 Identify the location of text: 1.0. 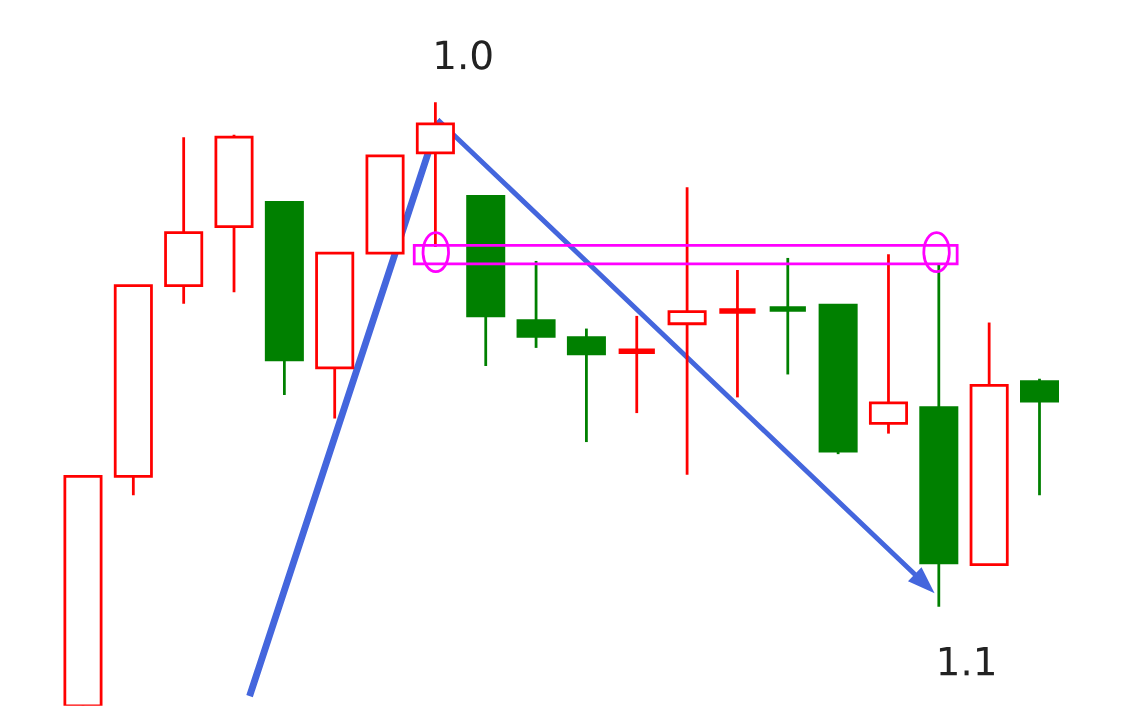
(464, 55).